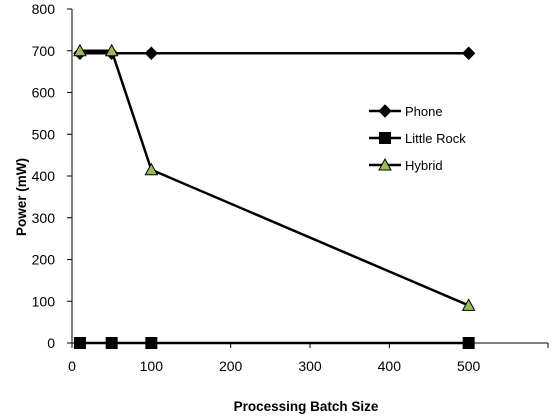  What do you see at coordinates (274, 343) in the screenshot?
I see `series-little-rock` at bounding box center [274, 343].